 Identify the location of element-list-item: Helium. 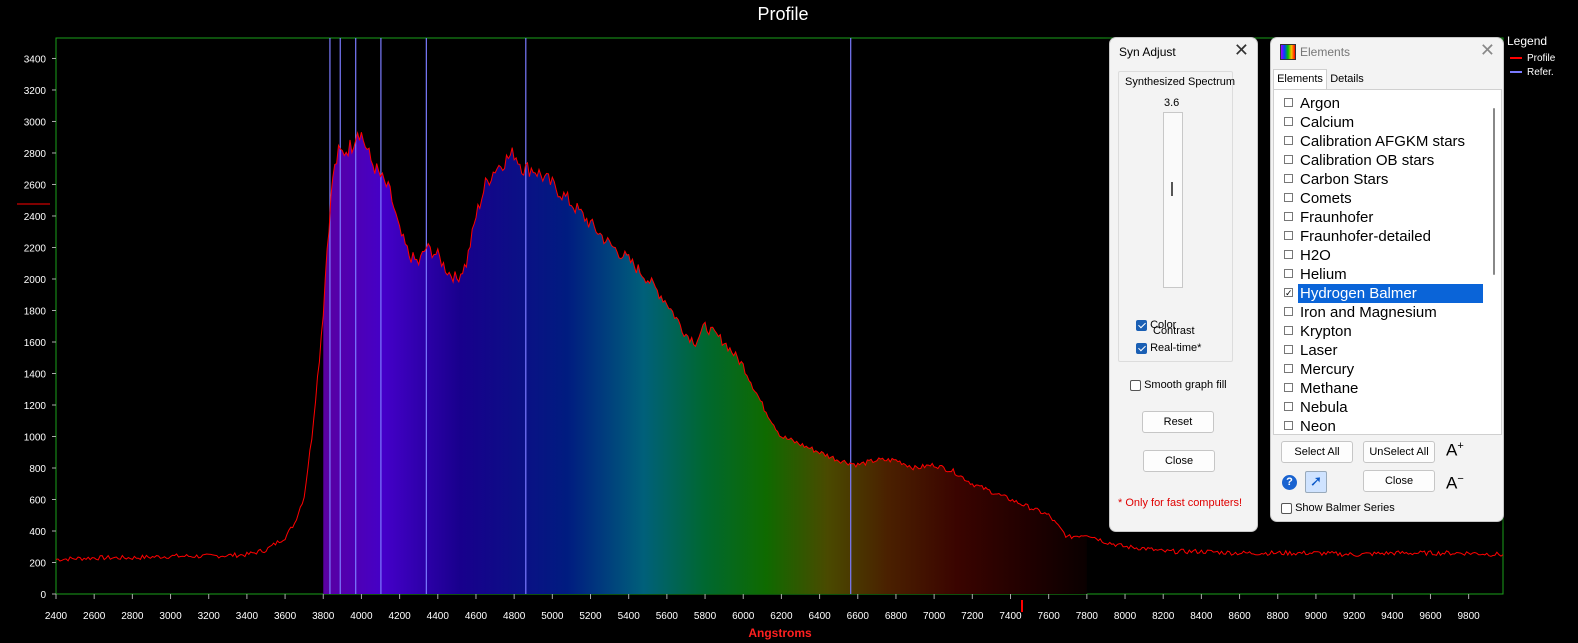
(1381, 274).